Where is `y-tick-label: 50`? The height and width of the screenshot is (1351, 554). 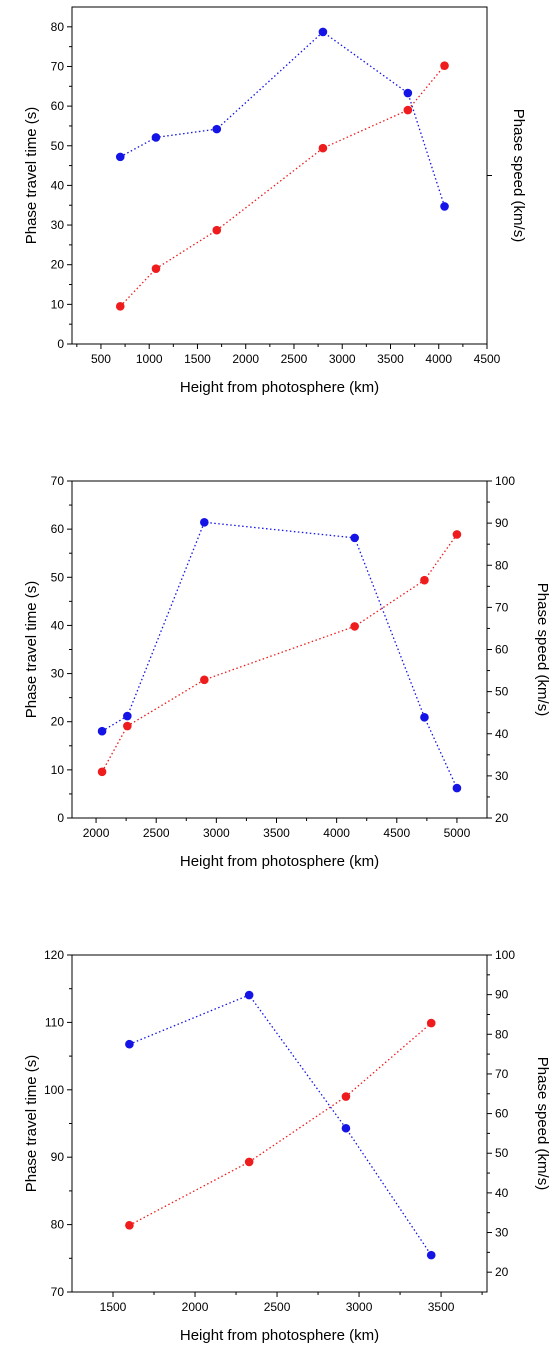
y-tick-label: 50 is located at coordinates (58, 577).